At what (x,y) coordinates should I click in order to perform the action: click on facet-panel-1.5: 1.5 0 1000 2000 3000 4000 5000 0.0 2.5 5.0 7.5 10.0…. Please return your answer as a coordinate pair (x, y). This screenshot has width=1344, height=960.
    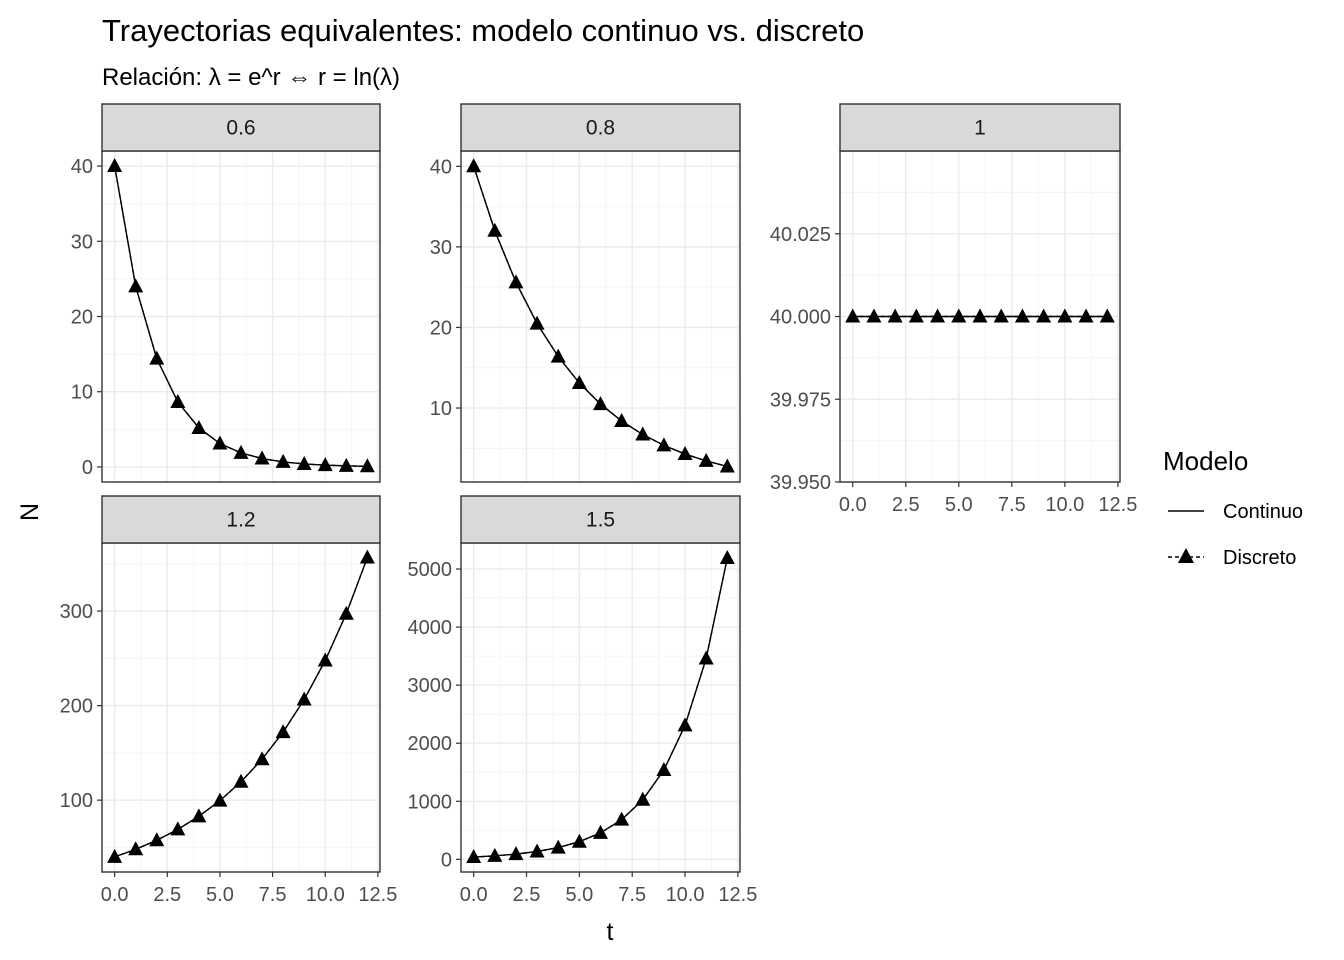
    Looking at the image, I should click on (582, 700).